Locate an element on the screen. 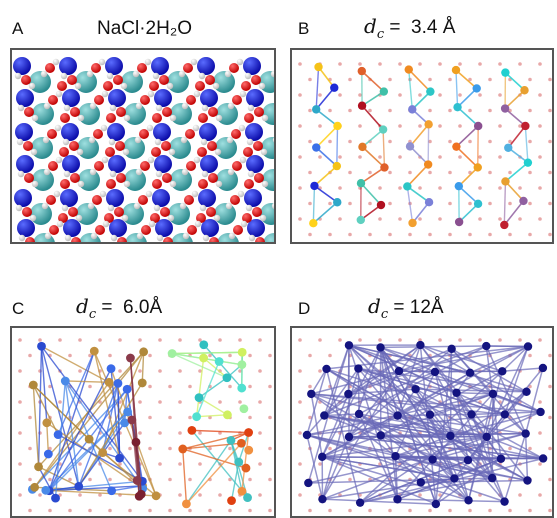 The image size is (557, 518). panel-c-title-rest: = 6.0Å is located at coordinates (129, 307).